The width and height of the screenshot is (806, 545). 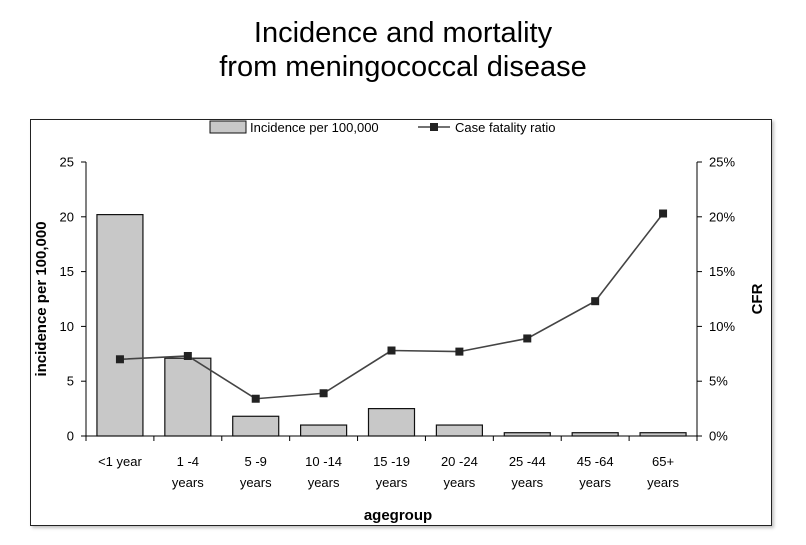 I want to click on y-tick-label-right: 5%, so click(x=718, y=381).